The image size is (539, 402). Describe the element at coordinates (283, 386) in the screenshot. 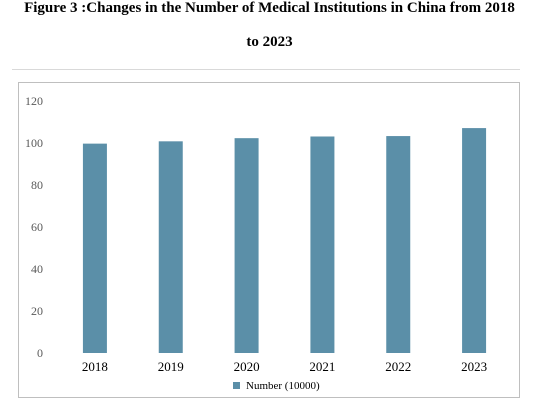

I see `legend-label: Number (10000)` at that location.